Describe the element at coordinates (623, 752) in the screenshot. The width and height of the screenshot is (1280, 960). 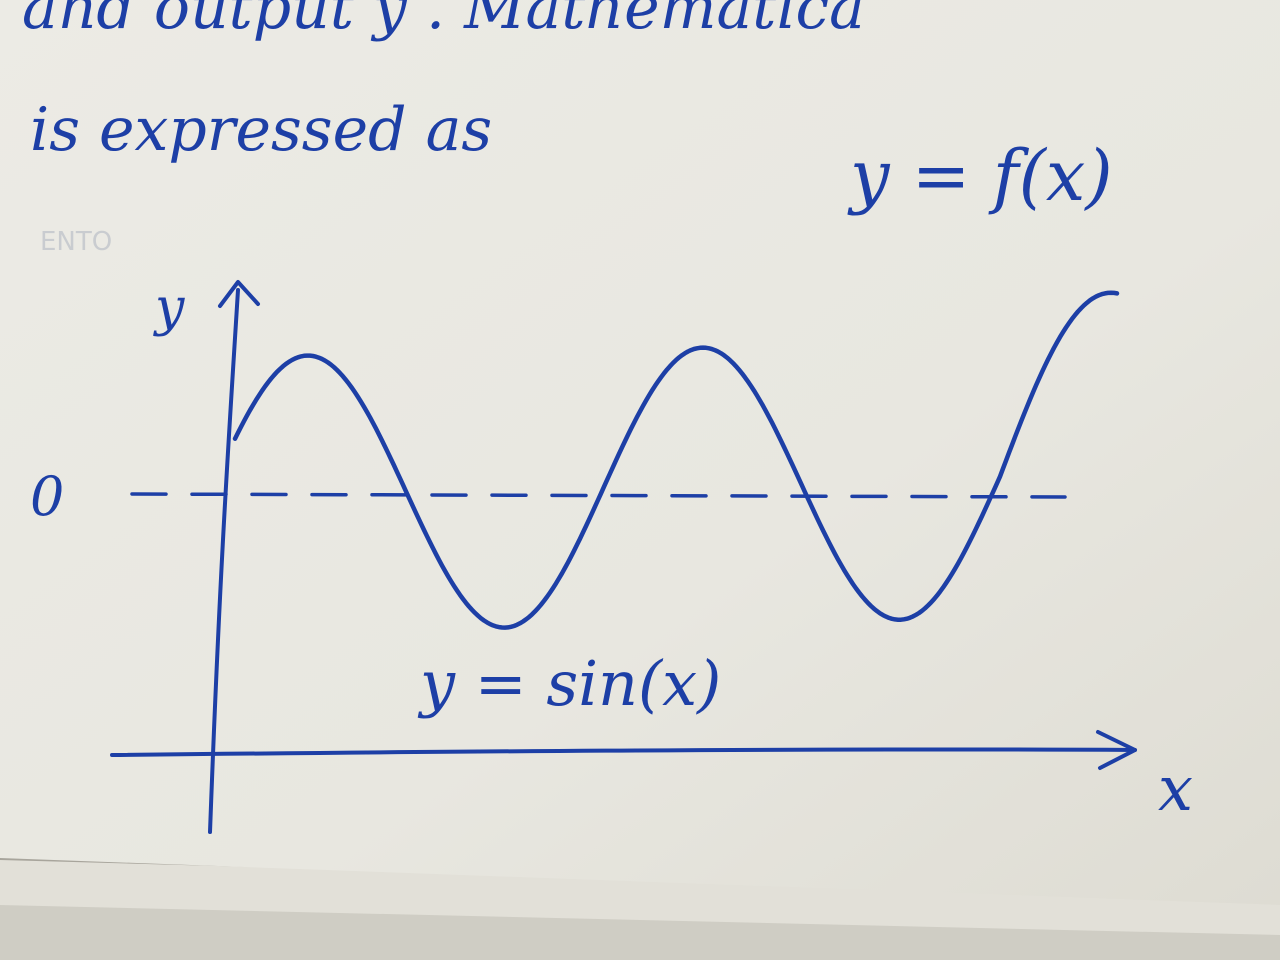
I see `x-axis` at that location.